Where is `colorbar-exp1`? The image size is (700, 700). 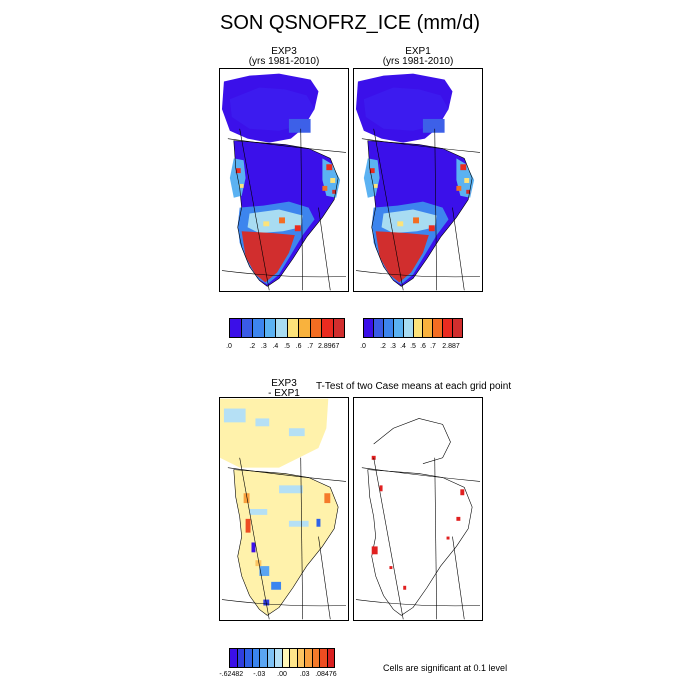 colorbar-exp1 is located at coordinates (413, 328).